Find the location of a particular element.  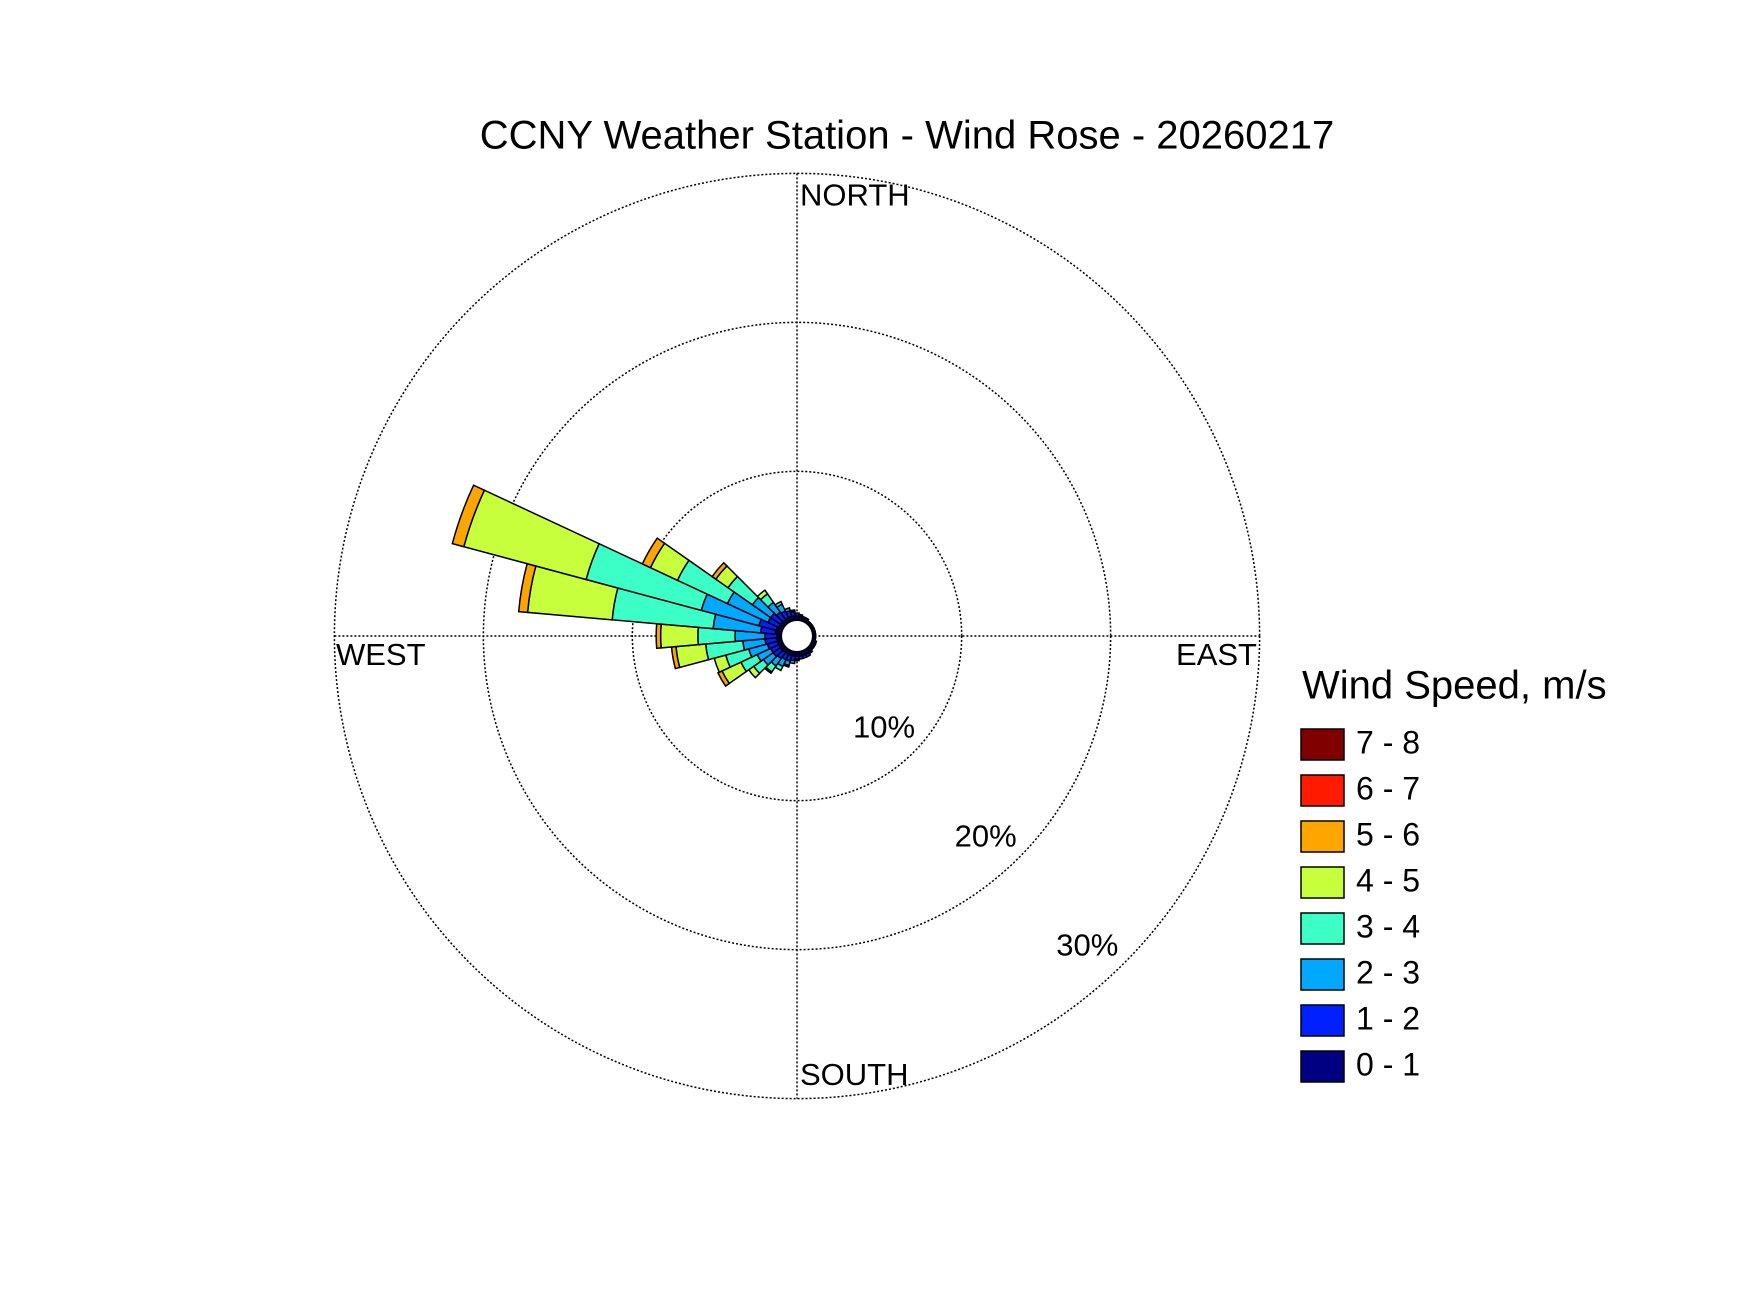

legend-label: 7 - 8 is located at coordinates (1388, 742).